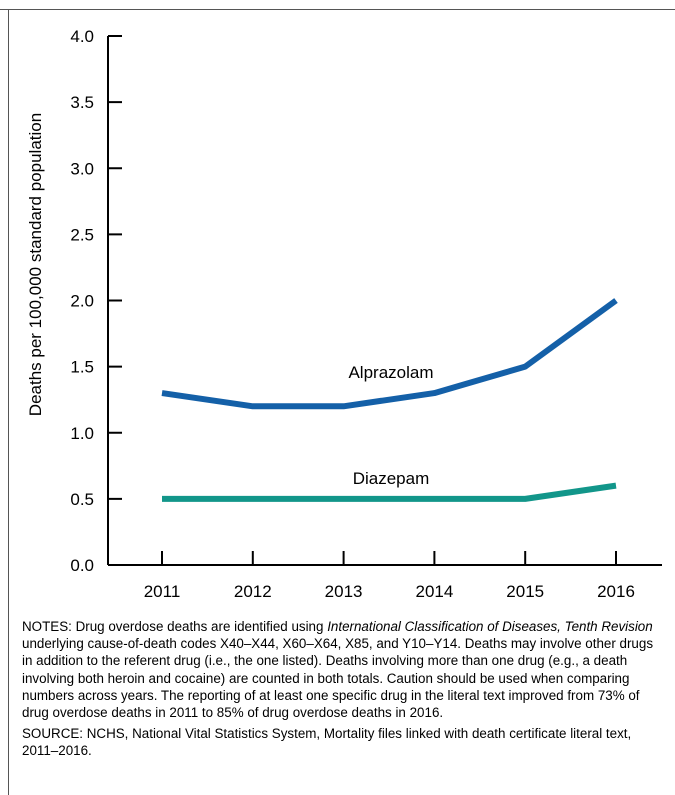 This screenshot has height=795, width=675. I want to click on x-tick-label: 2014, so click(434, 591).